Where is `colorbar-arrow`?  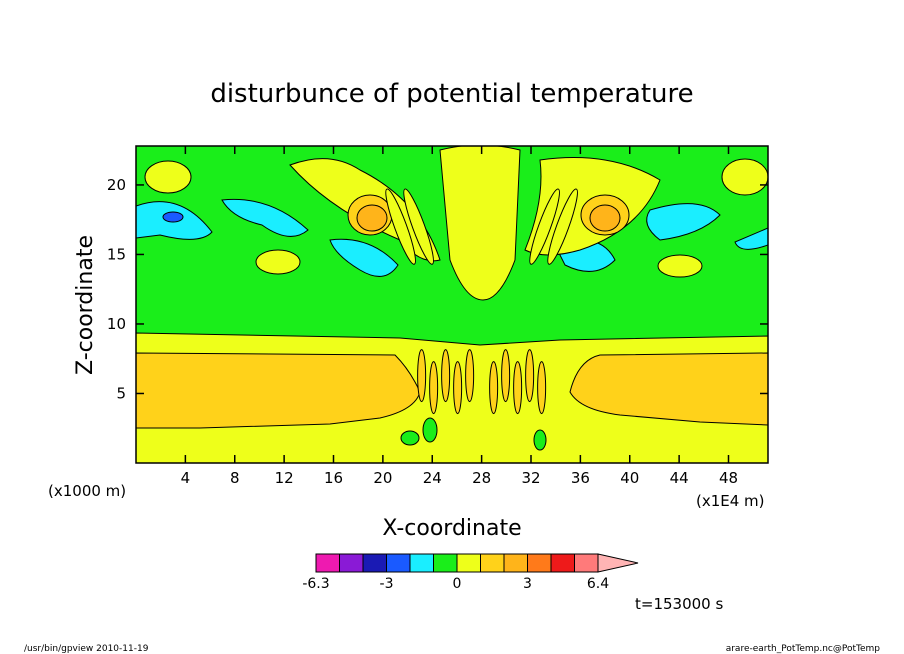 colorbar-arrow is located at coordinates (618, 563).